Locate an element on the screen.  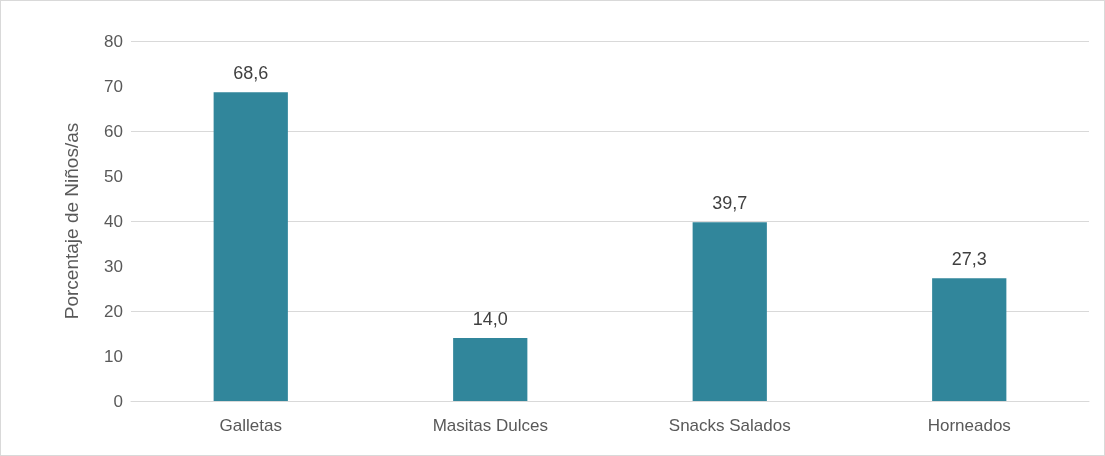
y-axis-title: Porcentaje de Niños/as is located at coordinates (71, 221).